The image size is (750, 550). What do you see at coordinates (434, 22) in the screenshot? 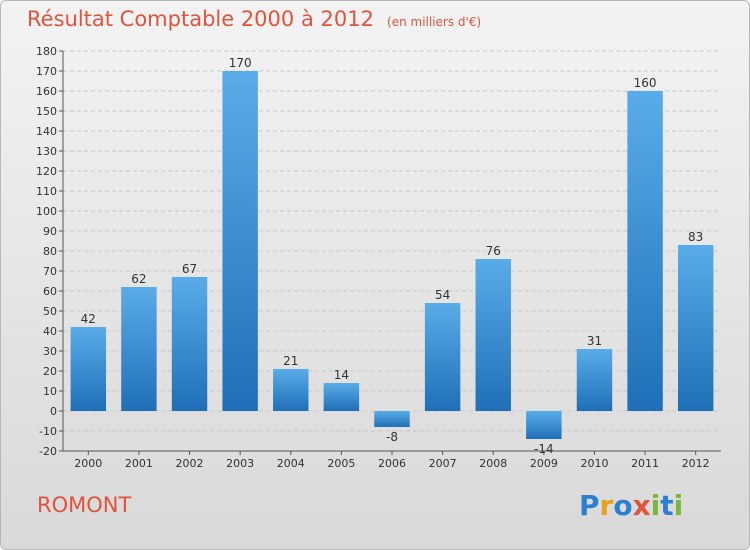
I see `chart-subtitle: (en milliers d'€)` at bounding box center [434, 22].